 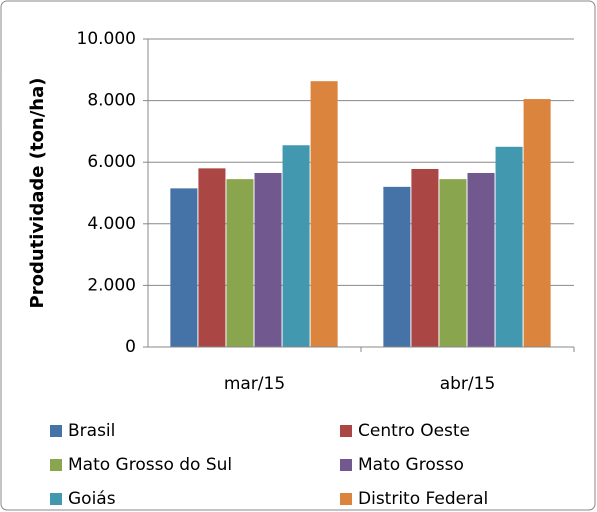 I want to click on y-tick-label: 2.000, so click(x=111, y=285).